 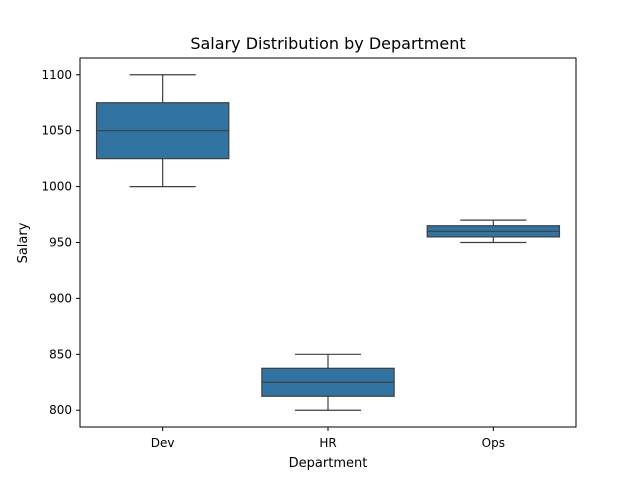 What do you see at coordinates (56, 131) in the screenshot?
I see `y-tick-label-1050: 1050` at bounding box center [56, 131].